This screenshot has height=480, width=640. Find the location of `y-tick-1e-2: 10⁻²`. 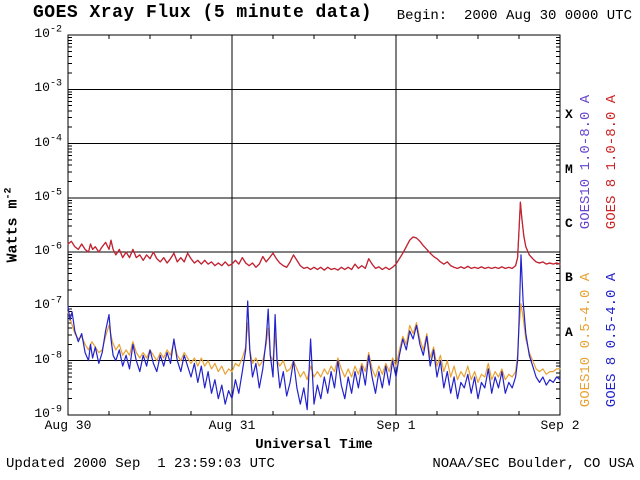

y-tick-1e-2: 10⁻² is located at coordinates (48, 32).